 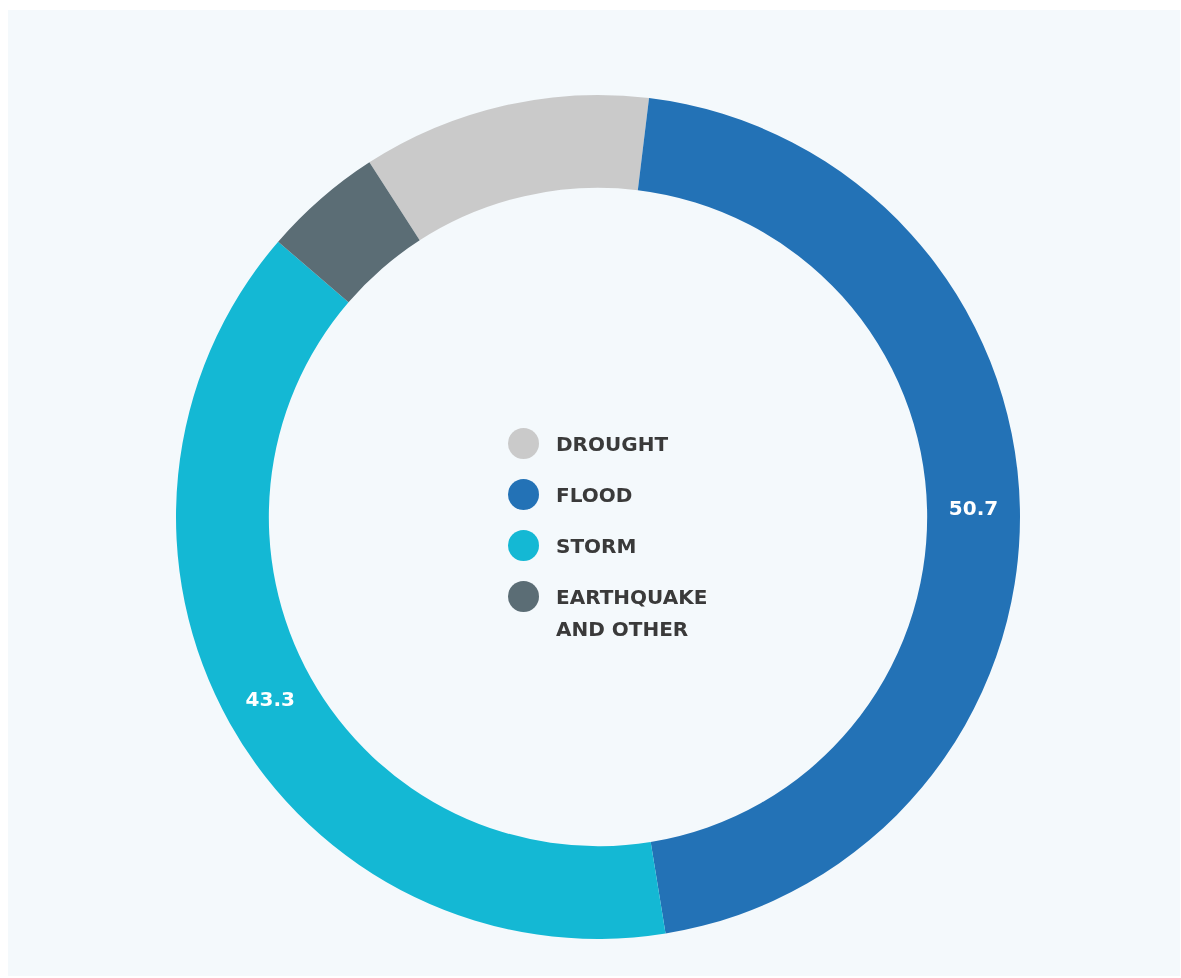 I want to click on data-label: 43.3, so click(x=270, y=698).